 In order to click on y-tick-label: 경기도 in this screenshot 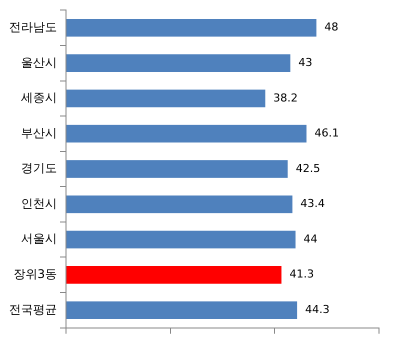, I will do `click(39, 168)`.